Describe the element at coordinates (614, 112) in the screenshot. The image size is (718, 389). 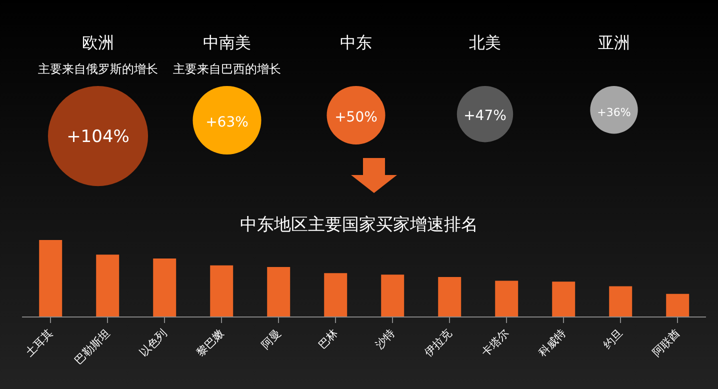
I see `data-label: +36%` at that location.